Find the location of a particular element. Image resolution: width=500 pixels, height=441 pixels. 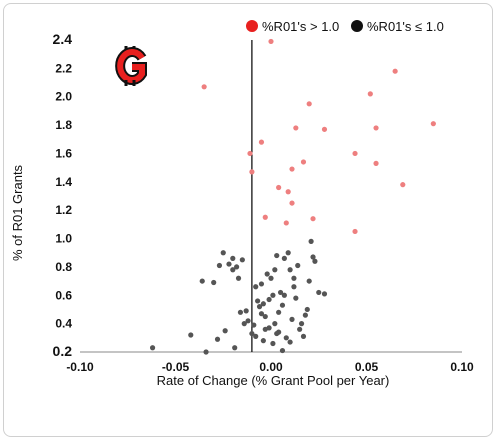

x-tick-label: 0.00 is located at coordinates (271, 367).